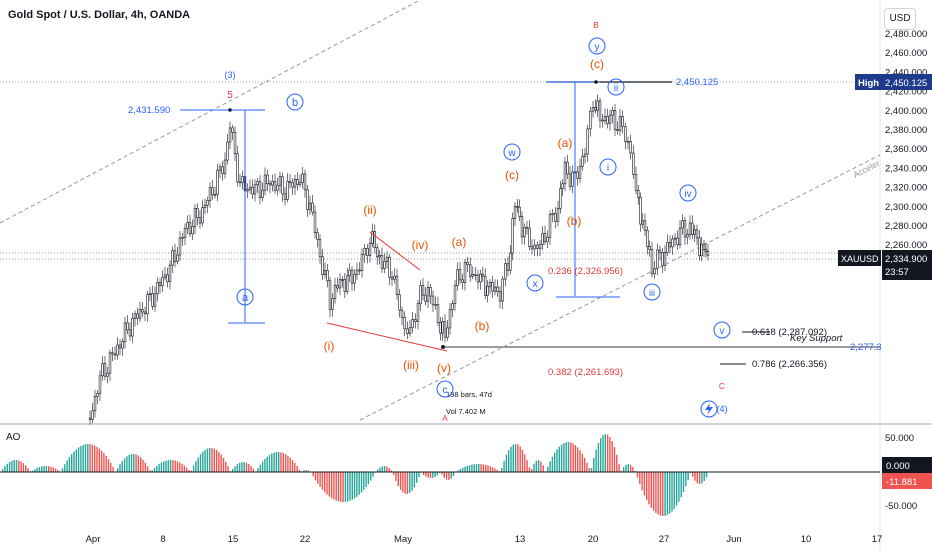 This screenshot has width=932, height=550. I want to click on ao-indicator-label: AO, so click(13, 437).